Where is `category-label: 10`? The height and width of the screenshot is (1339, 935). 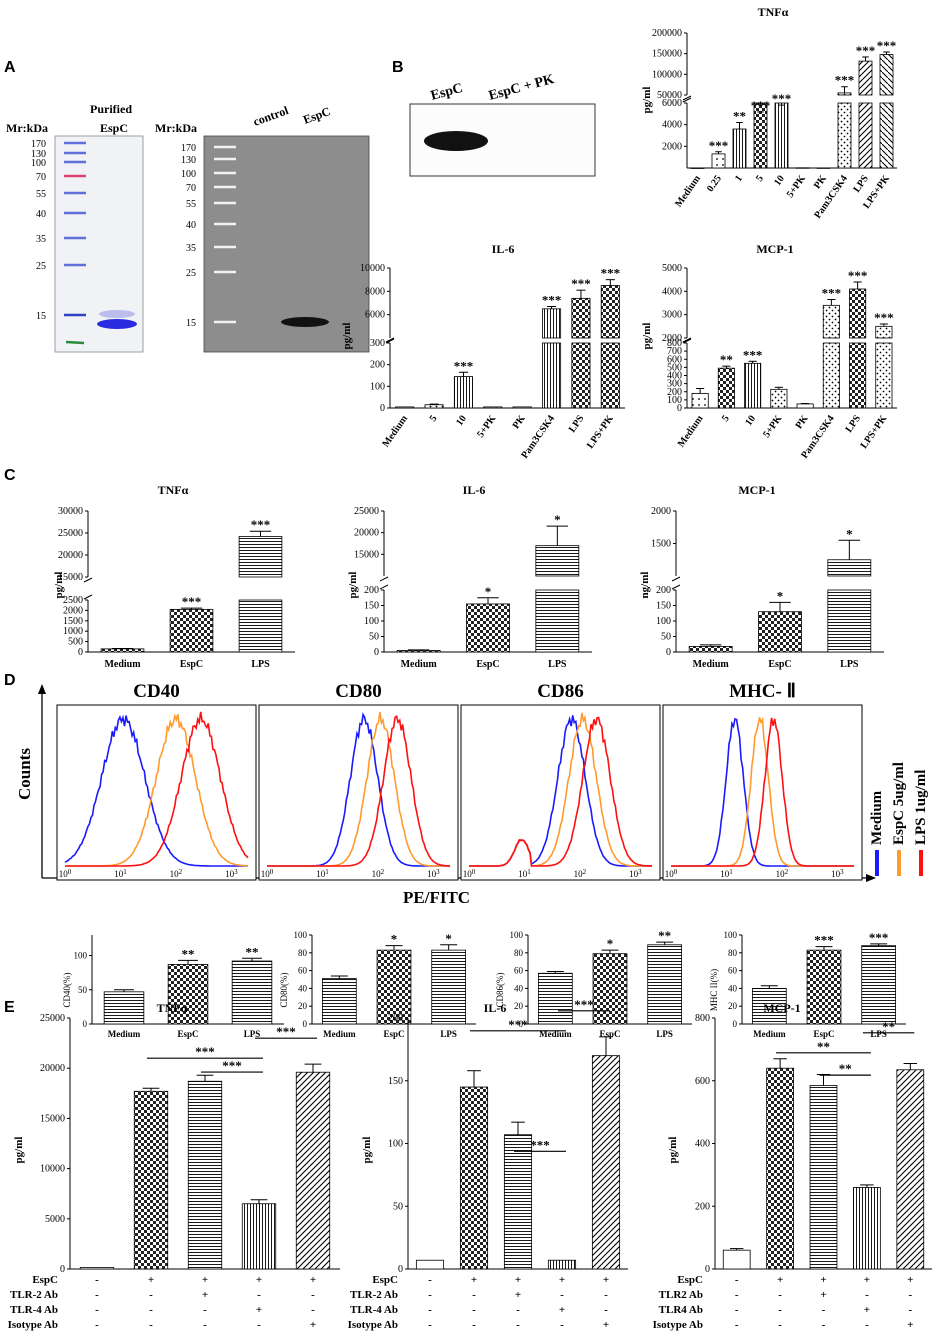 category-label: 10 is located at coordinates (461, 420).